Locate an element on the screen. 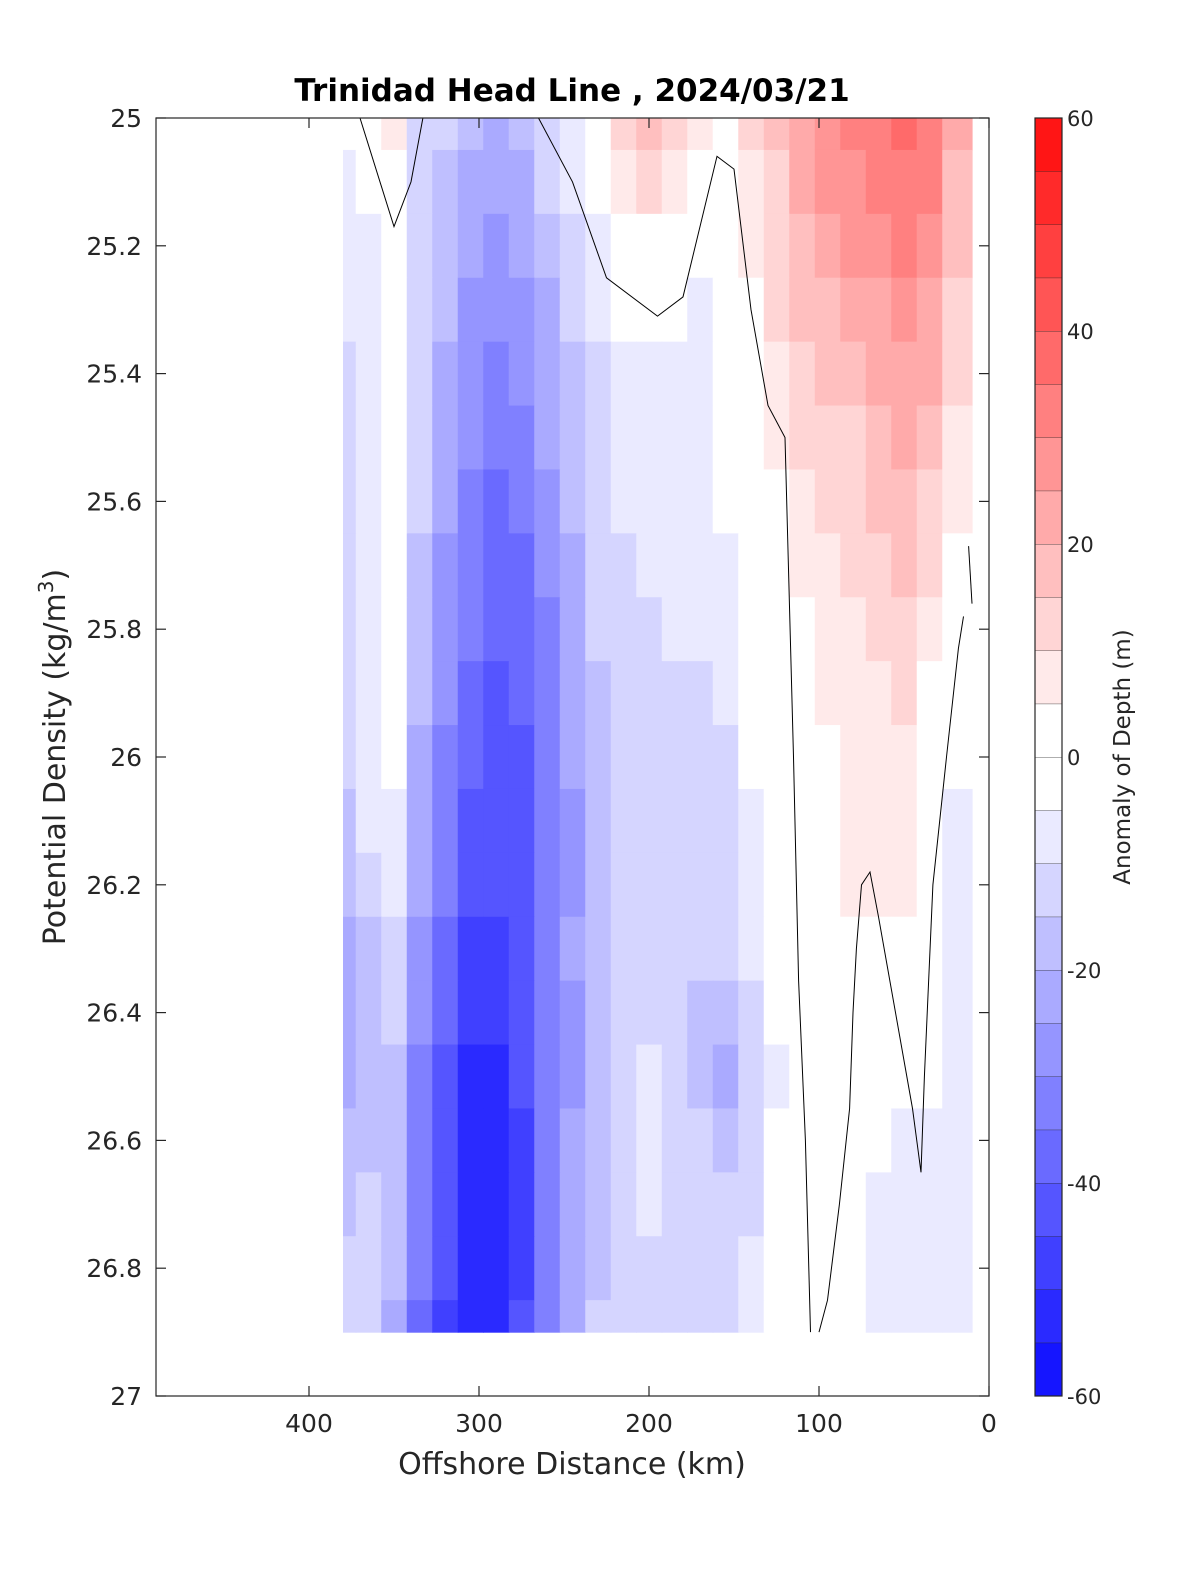  colorbar-frame is located at coordinates (1048, 757).